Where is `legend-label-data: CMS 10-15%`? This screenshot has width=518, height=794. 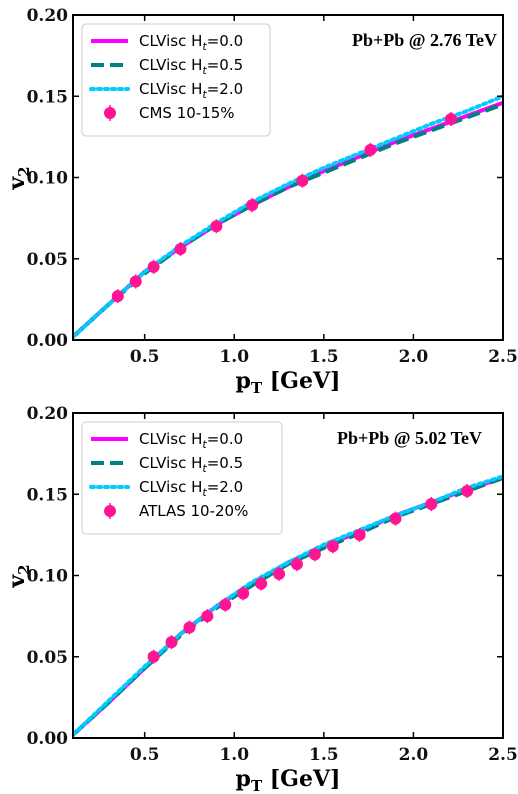 legend-label-data: CMS 10-15% is located at coordinates (187, 113).